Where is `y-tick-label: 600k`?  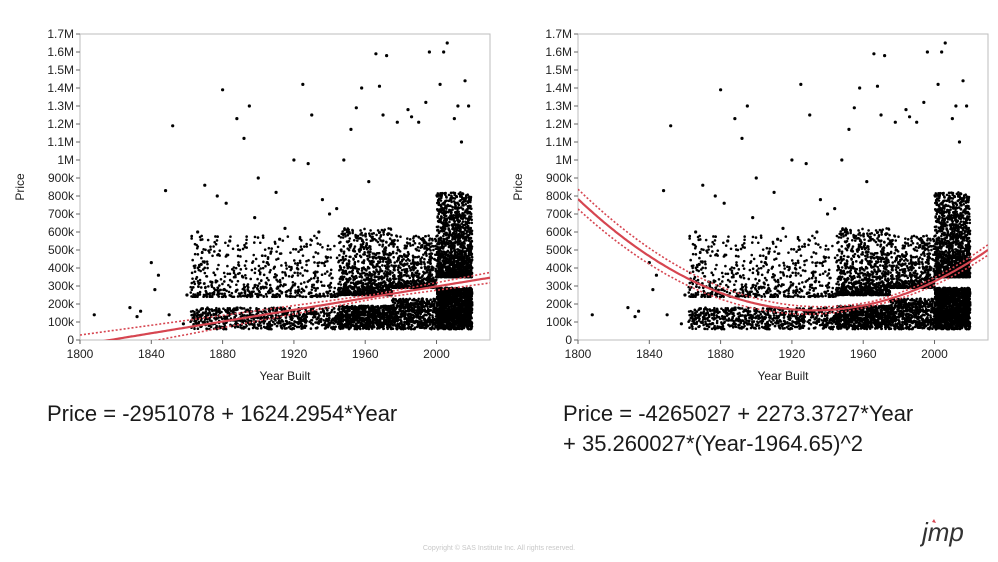
y-tick-label: 600k is located at coordinates (61, 232).